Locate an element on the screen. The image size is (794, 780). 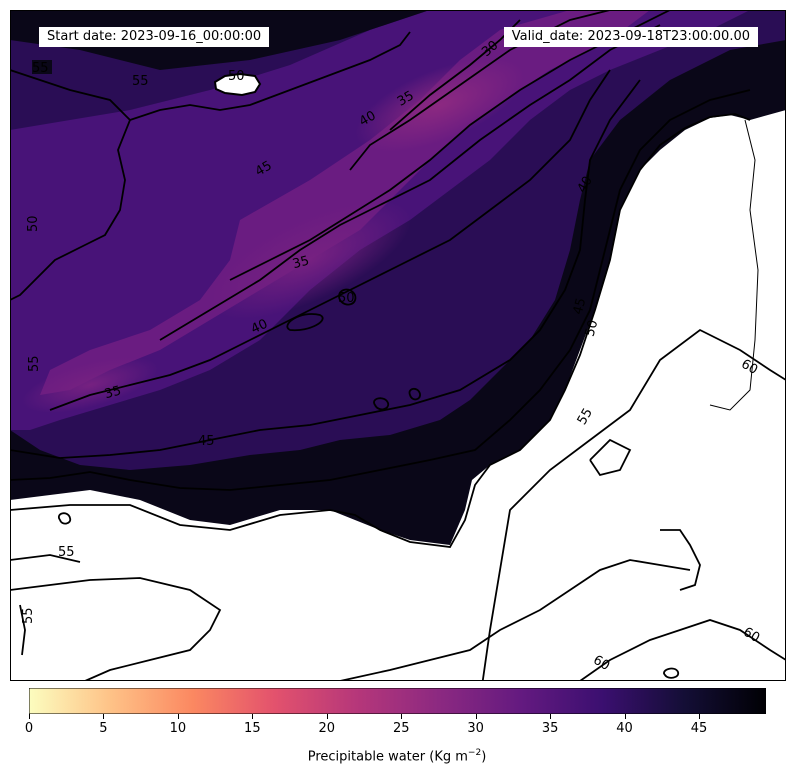
moisture-core-central is located at coordinates (310, 260).